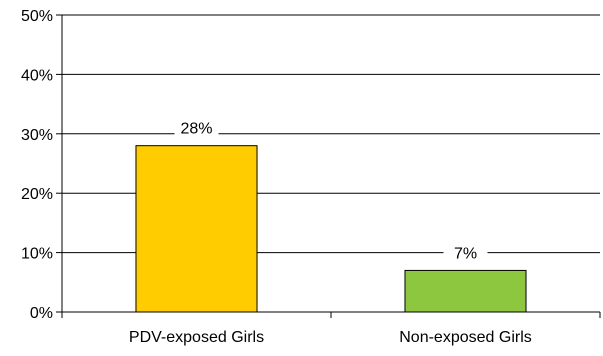 The image size is (603, 356). What do you see at coordinates (37, 165) in the screenshot?
I see `y-tick-labels: 0% 10% 20% 30% 40% 50%` at bounding box center [37, 165].